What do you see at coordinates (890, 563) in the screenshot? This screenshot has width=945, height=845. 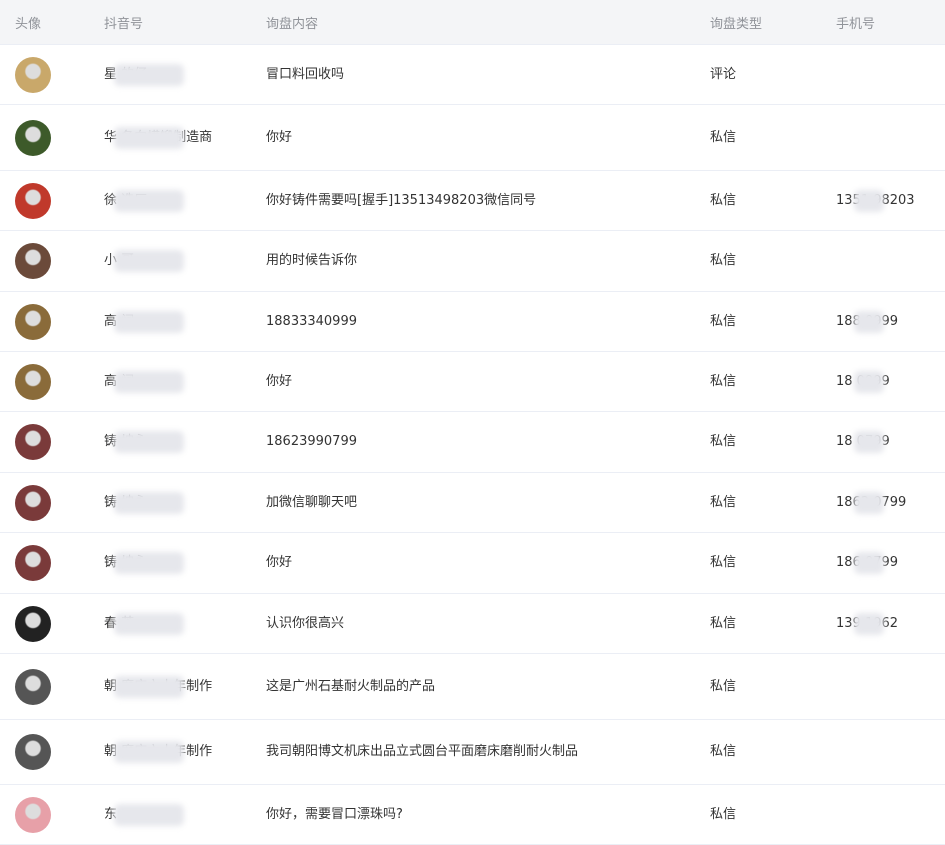 I see `phone-cell: 186 0799` at bounding box center [890, 563].